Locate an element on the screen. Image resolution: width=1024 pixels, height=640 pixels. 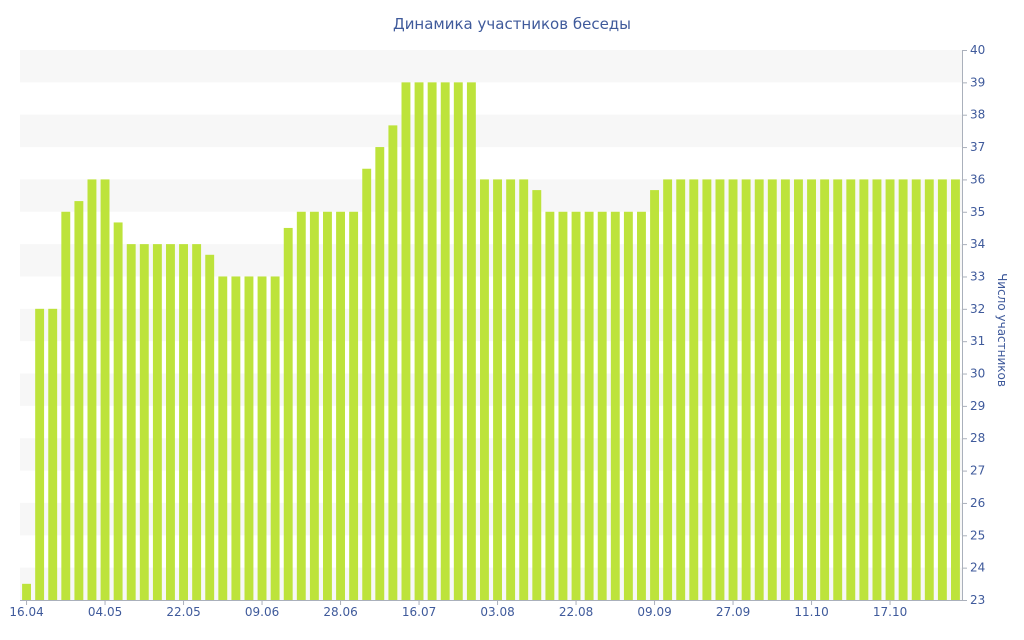
x-tick-label: 22.08 is located at coordinates (576, 612).